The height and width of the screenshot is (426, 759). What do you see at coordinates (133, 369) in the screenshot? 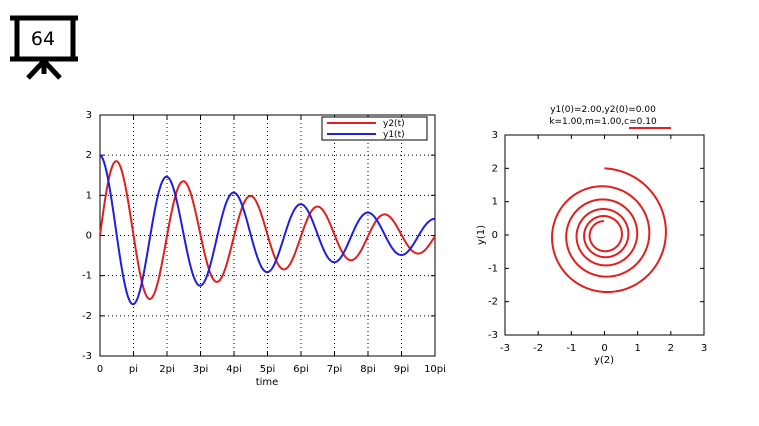
I see `x-tick-label: pi` at bounding box center [133, 369].